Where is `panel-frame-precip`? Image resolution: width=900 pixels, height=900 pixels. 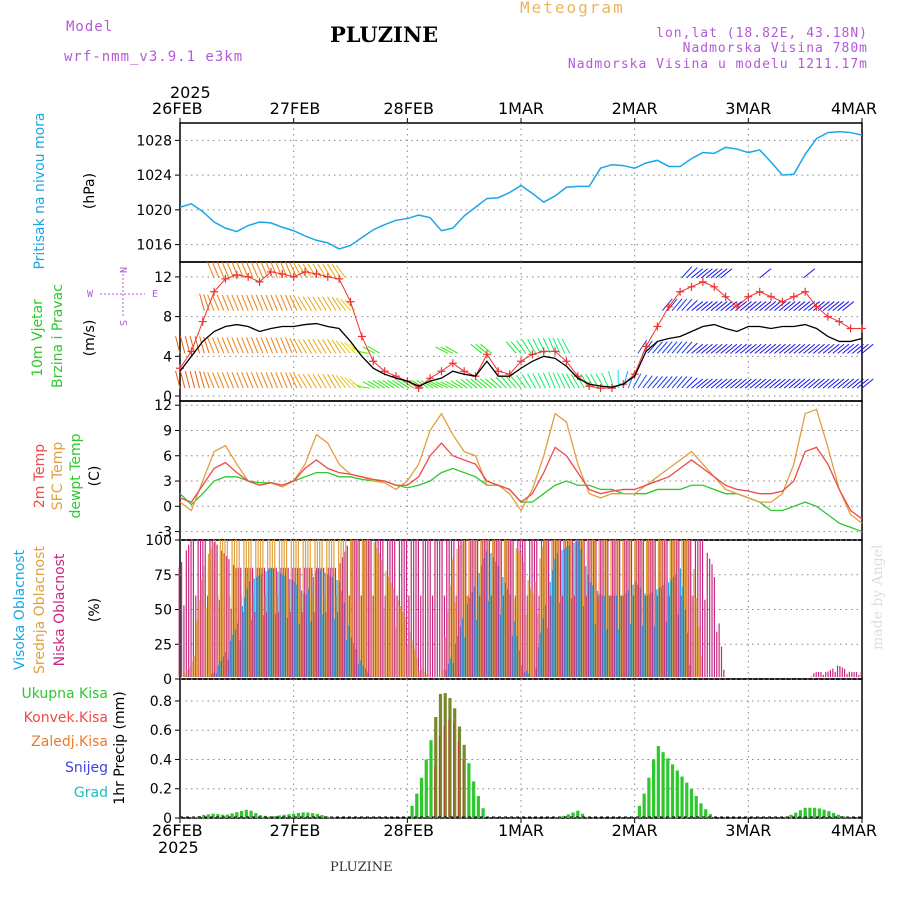 panel-frame-precip is located at coordinates (521, 748).